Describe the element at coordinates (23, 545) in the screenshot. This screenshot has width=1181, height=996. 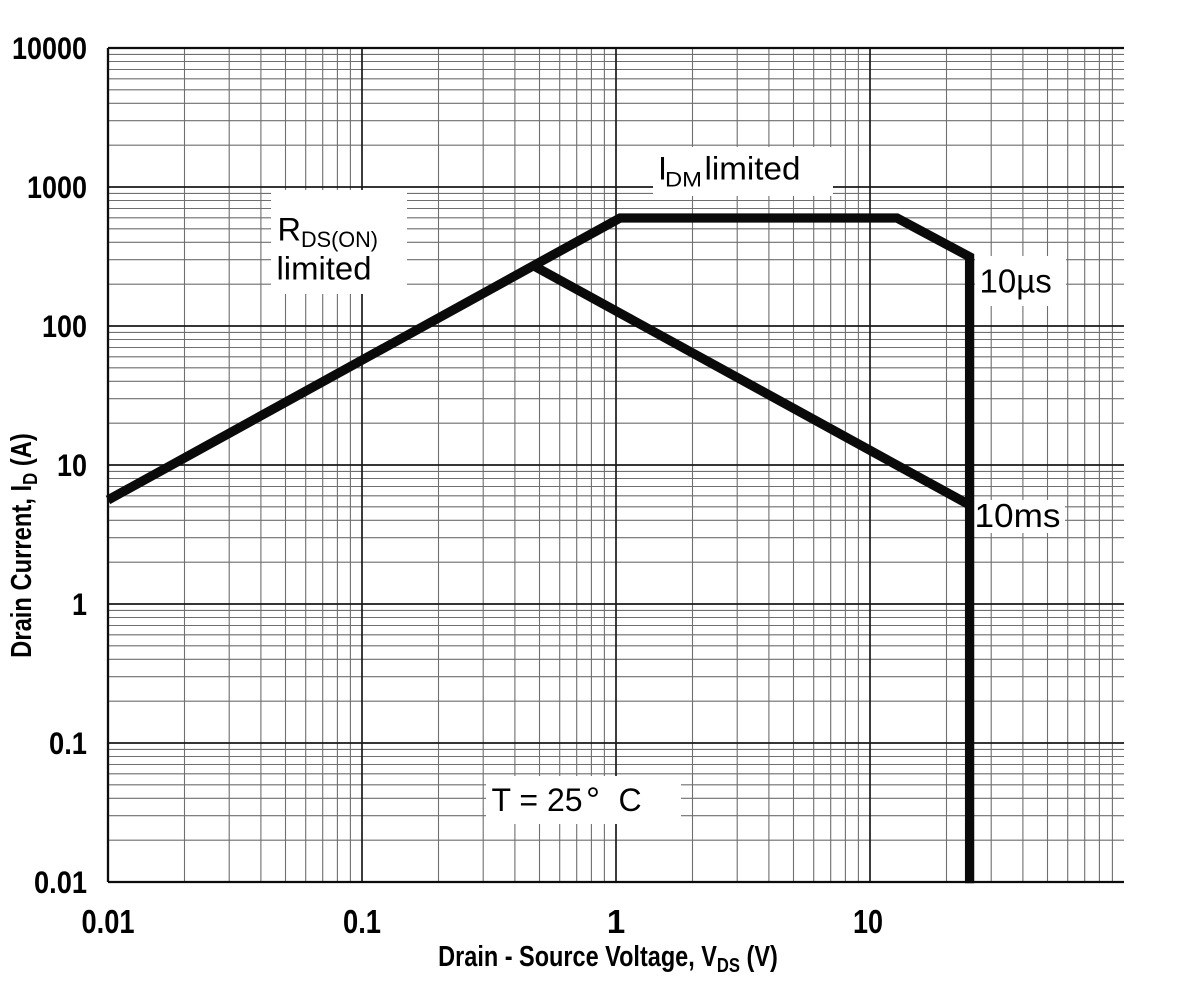
I see `svg-text: Drain Current, ID (A)` at that location.